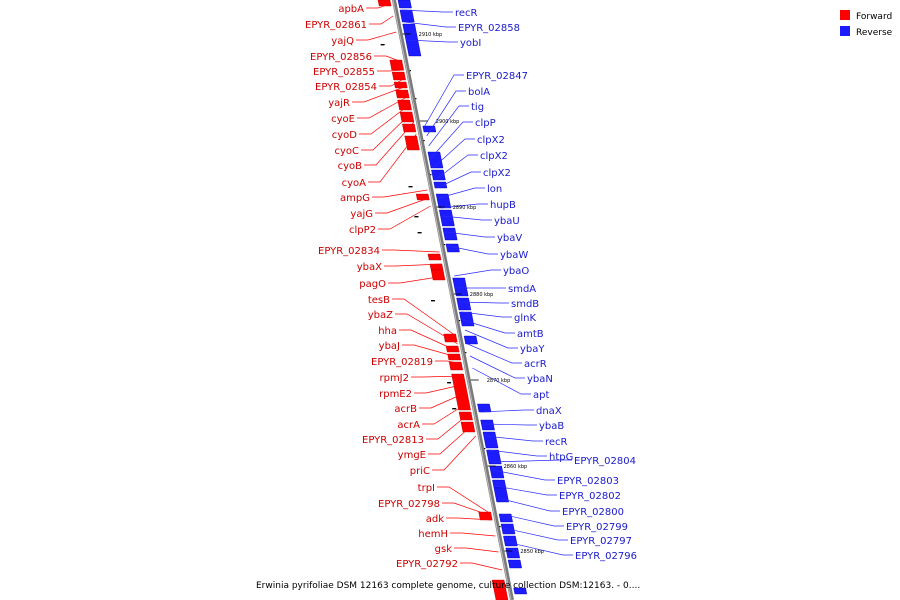 This screenshot has width=900, height=600. I want to click on legend: Forward Reverse, so click(866, 24).